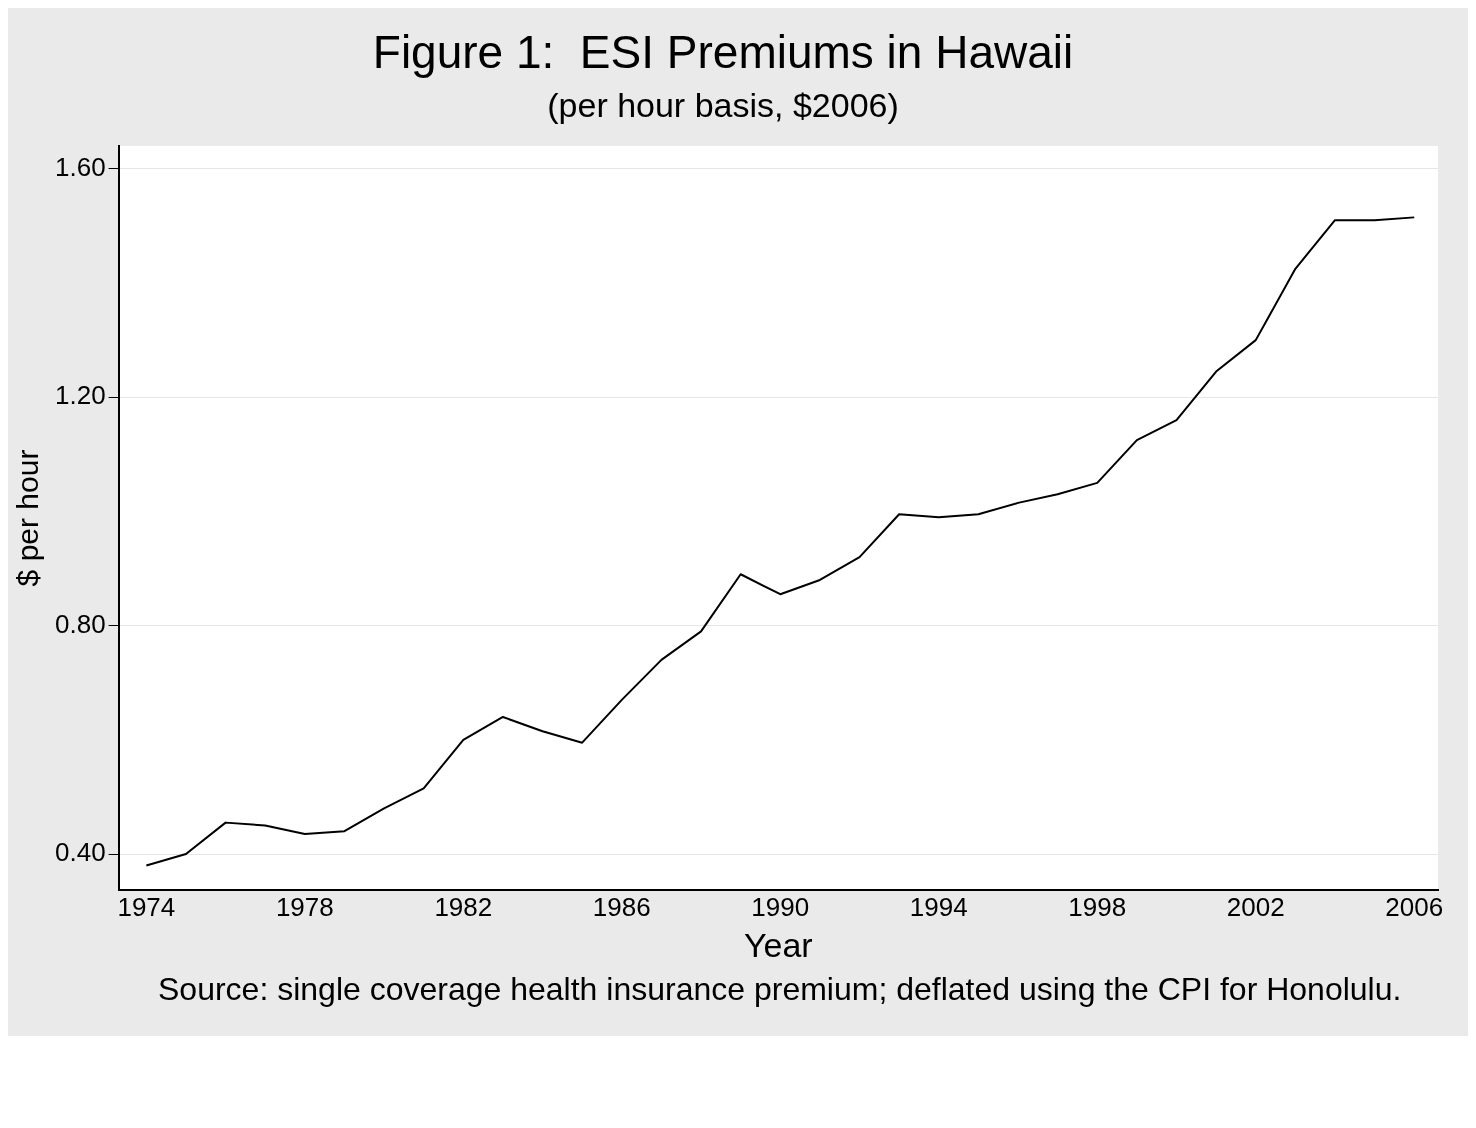 Image resolution: width=1476 pixels, height=1128 pixels. Describe the element at coordinates (723, 52) in the screenshot. I see `chart-title: Figure 1: ESI Premiums in Hawaii` at that location.